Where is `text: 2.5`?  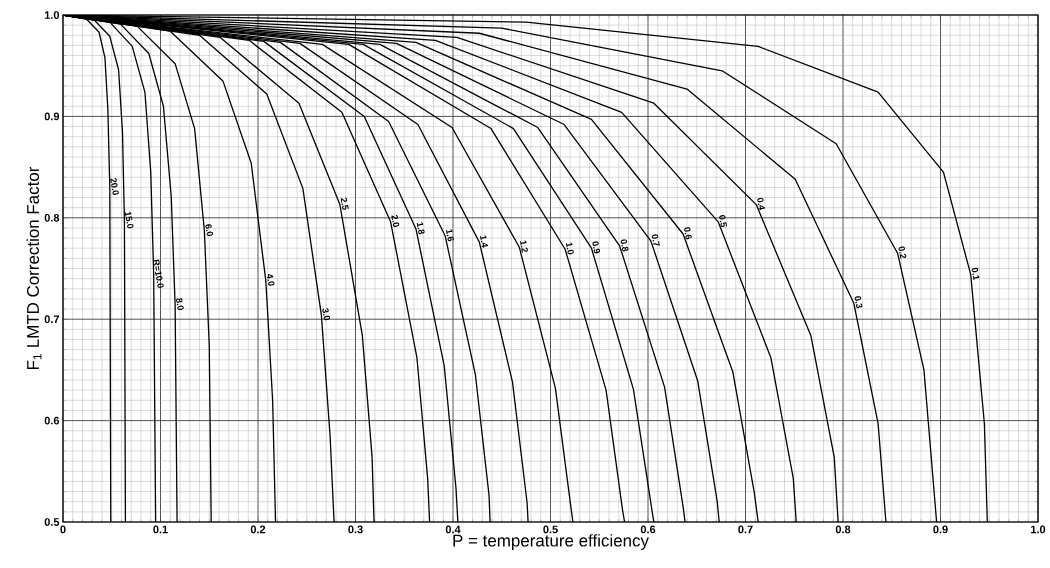 text: 2.5 is located at coordinates (344, 203).